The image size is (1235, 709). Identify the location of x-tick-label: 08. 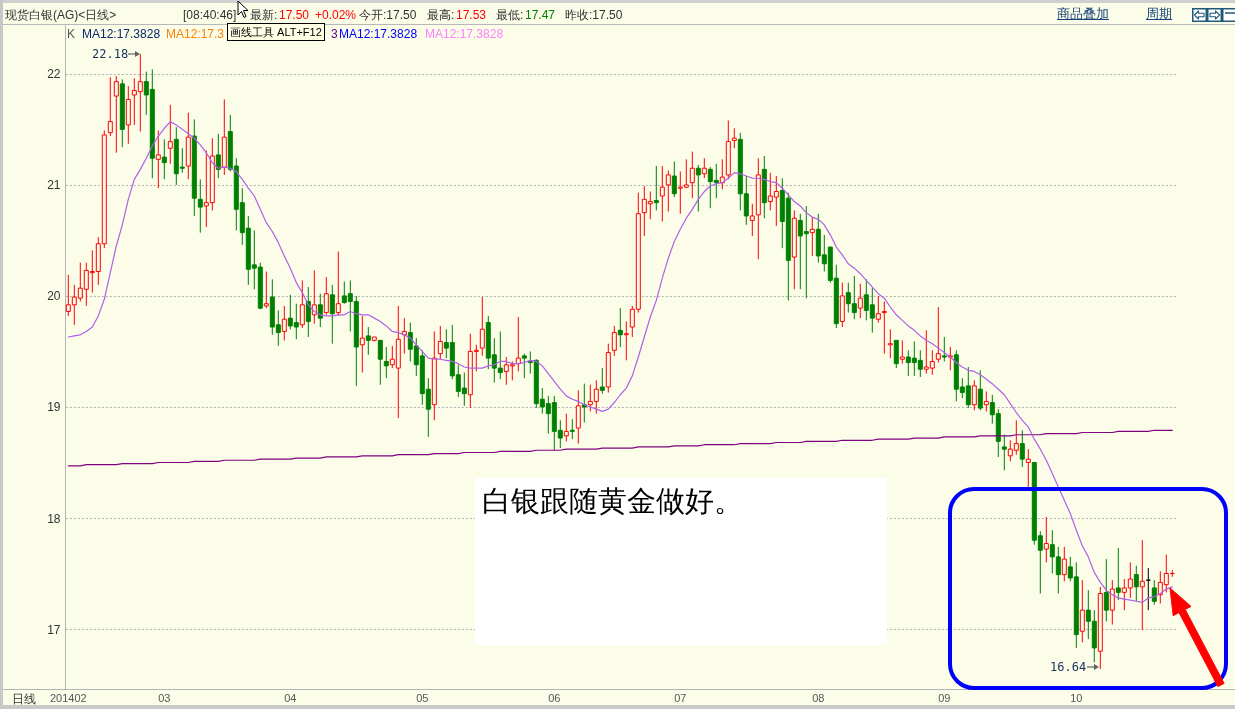
(818, 697).